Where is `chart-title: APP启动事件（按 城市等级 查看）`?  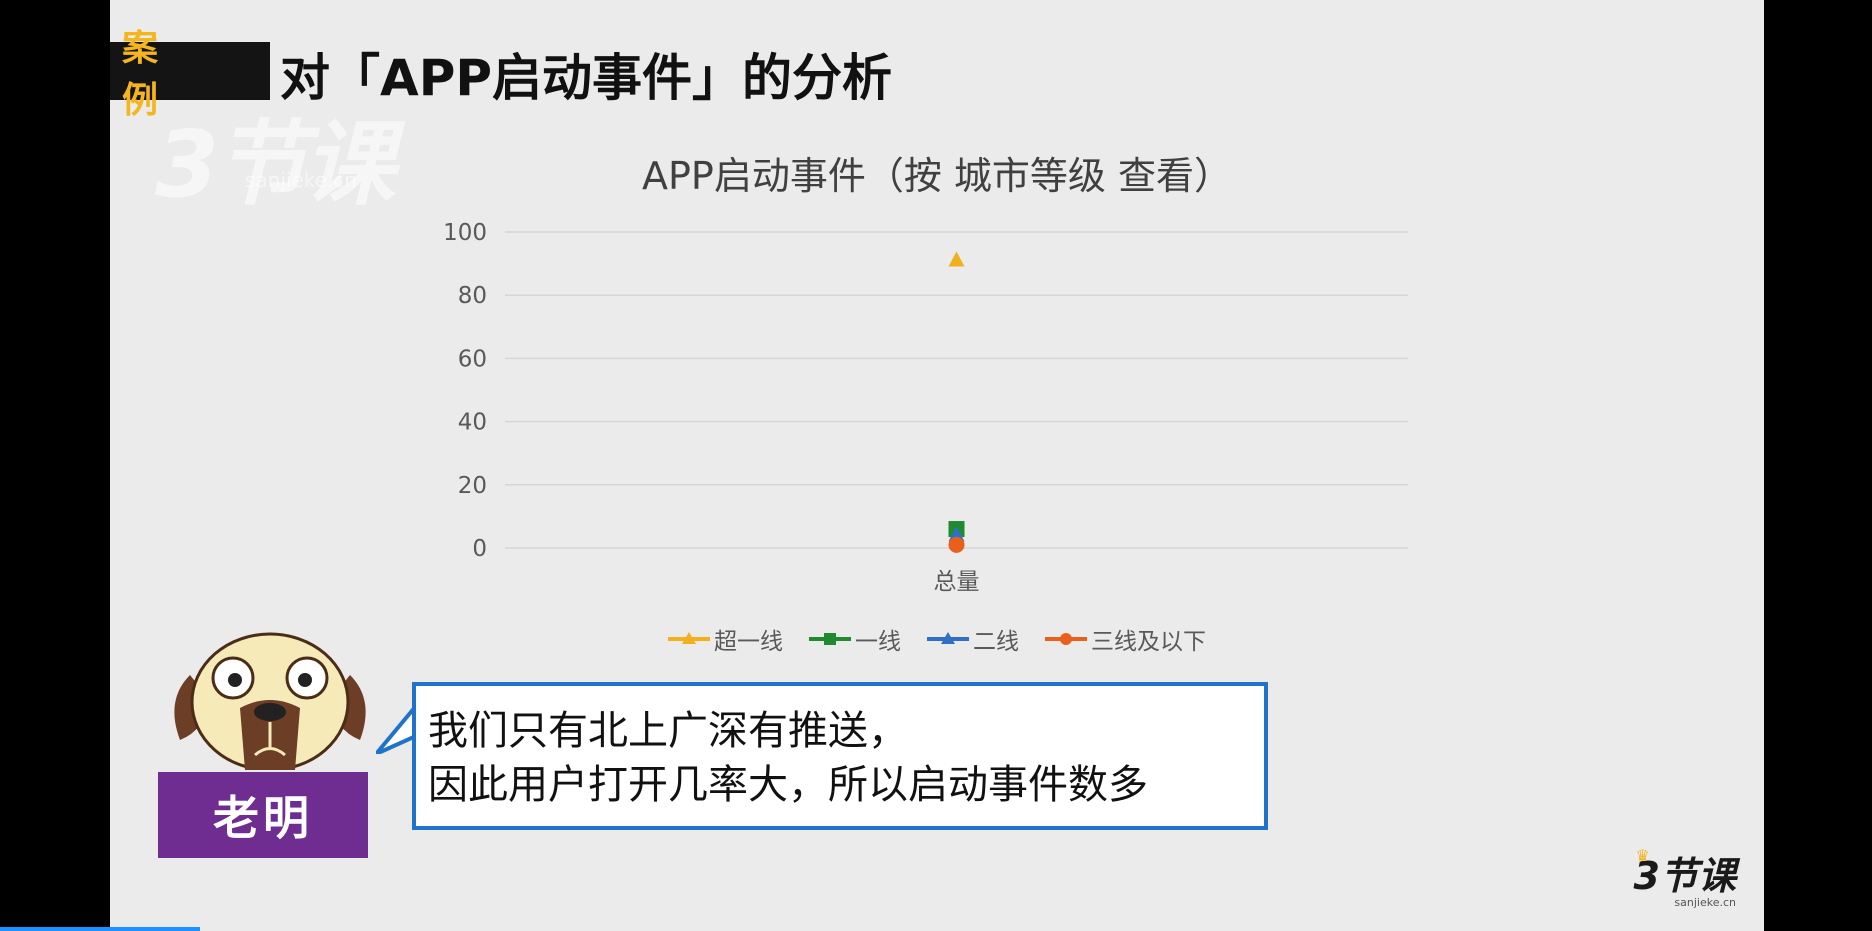 chart-title: APP启动事件（按 城市等级 查看） is located at coordinates (937, 176).